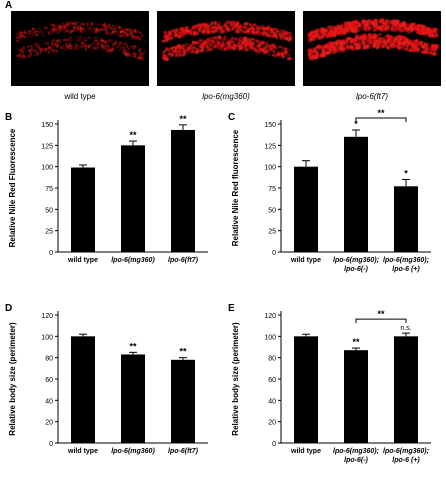 The image size is (446, 484). I want to click on y-axis-label: Relative Nile Red Fluorescence, so click(12, 187).